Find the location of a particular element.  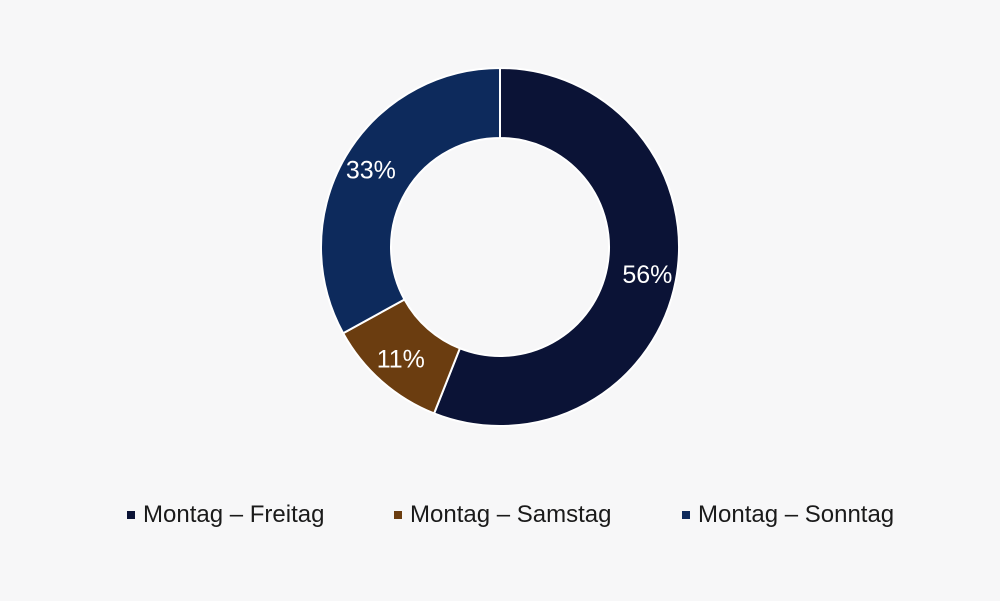

legend-item-montag-sonntag: Montag – Sonntag is located at coordinates (788, 515).